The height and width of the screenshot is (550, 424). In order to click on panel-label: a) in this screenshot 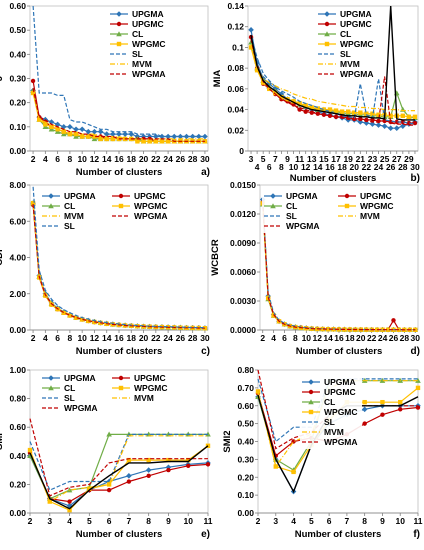, I will do `click(205, 172)`.